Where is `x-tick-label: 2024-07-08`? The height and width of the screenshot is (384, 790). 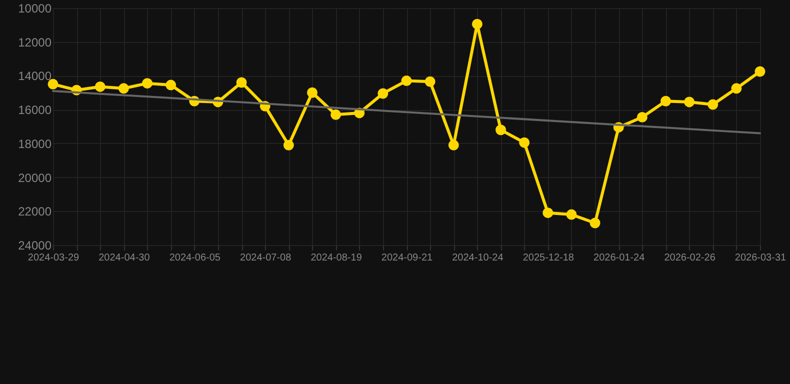 x-tick-label: 2024-07-08 is located at coordinates (266, 258).